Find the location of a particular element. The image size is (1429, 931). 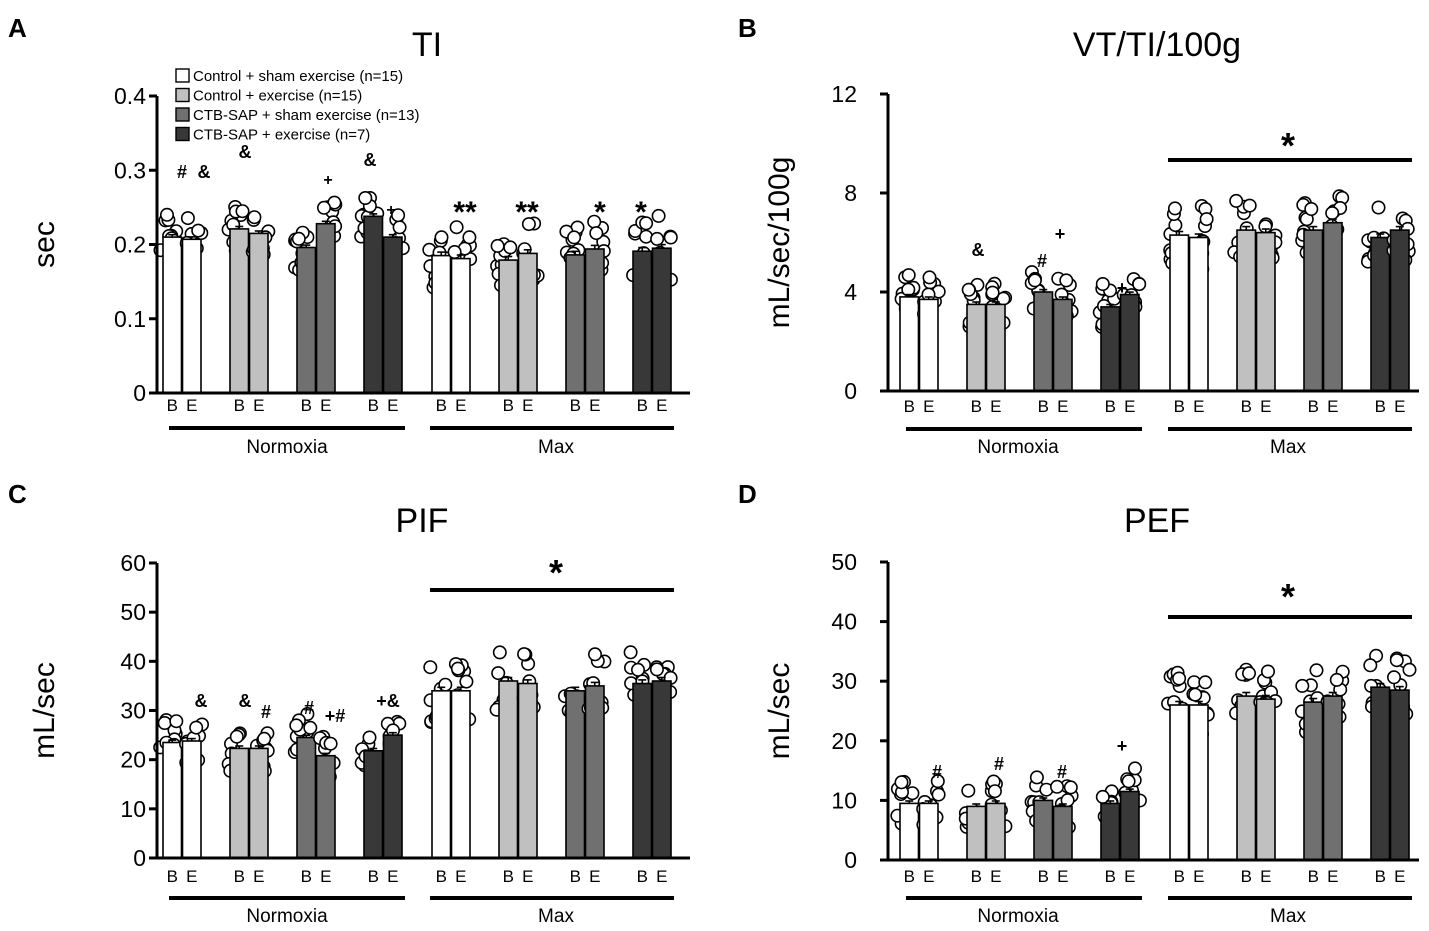

panel-letter: B is located at coordinates (747, 28).